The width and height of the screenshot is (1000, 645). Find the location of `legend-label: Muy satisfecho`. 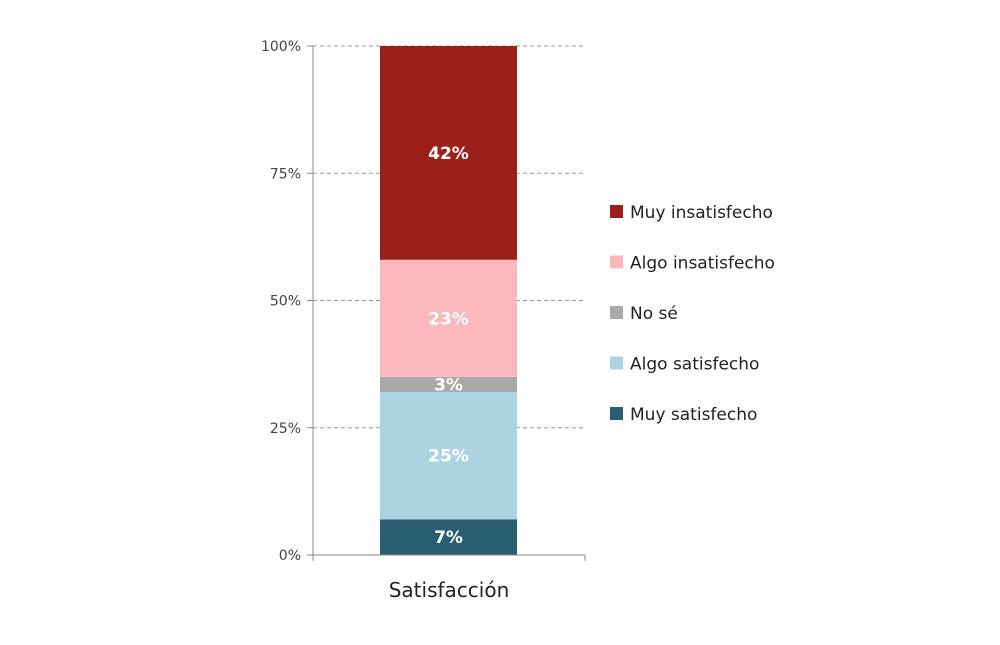

legend-label: Muy satisfecho is located at coordinates (693, 415).